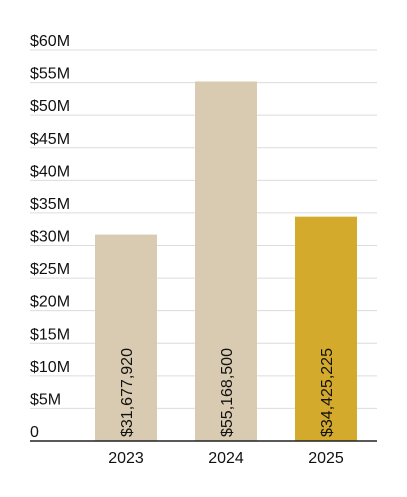  Describe the element at coordinates (326, 458) in the screenshot. I see `x-tick-label: 2025` at that location.